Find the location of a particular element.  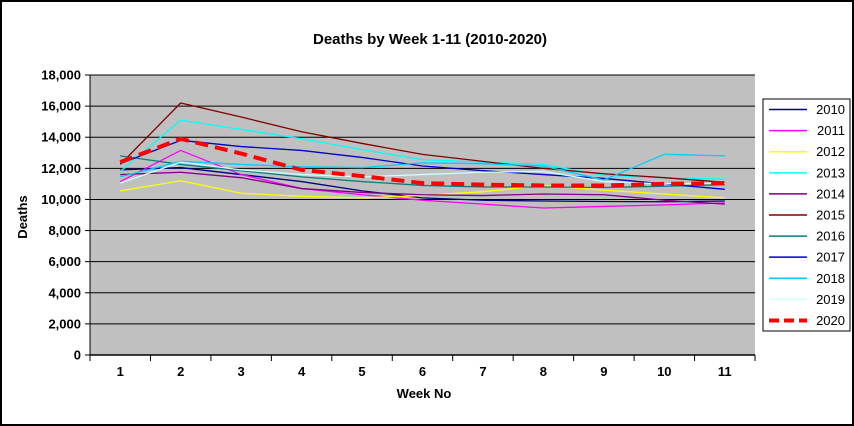

series-line-2013 is located at coordinates (422, 149).